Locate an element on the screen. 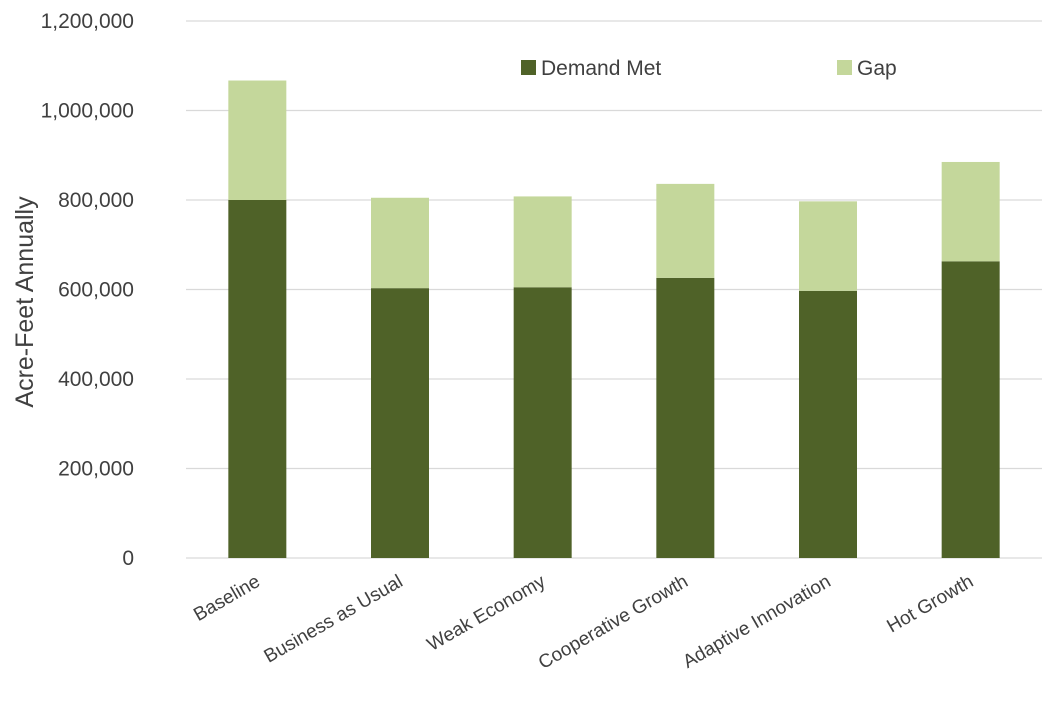 The image size is (1050, 711). y-tick-label: 800,000 is located at coordinates (96, 200).